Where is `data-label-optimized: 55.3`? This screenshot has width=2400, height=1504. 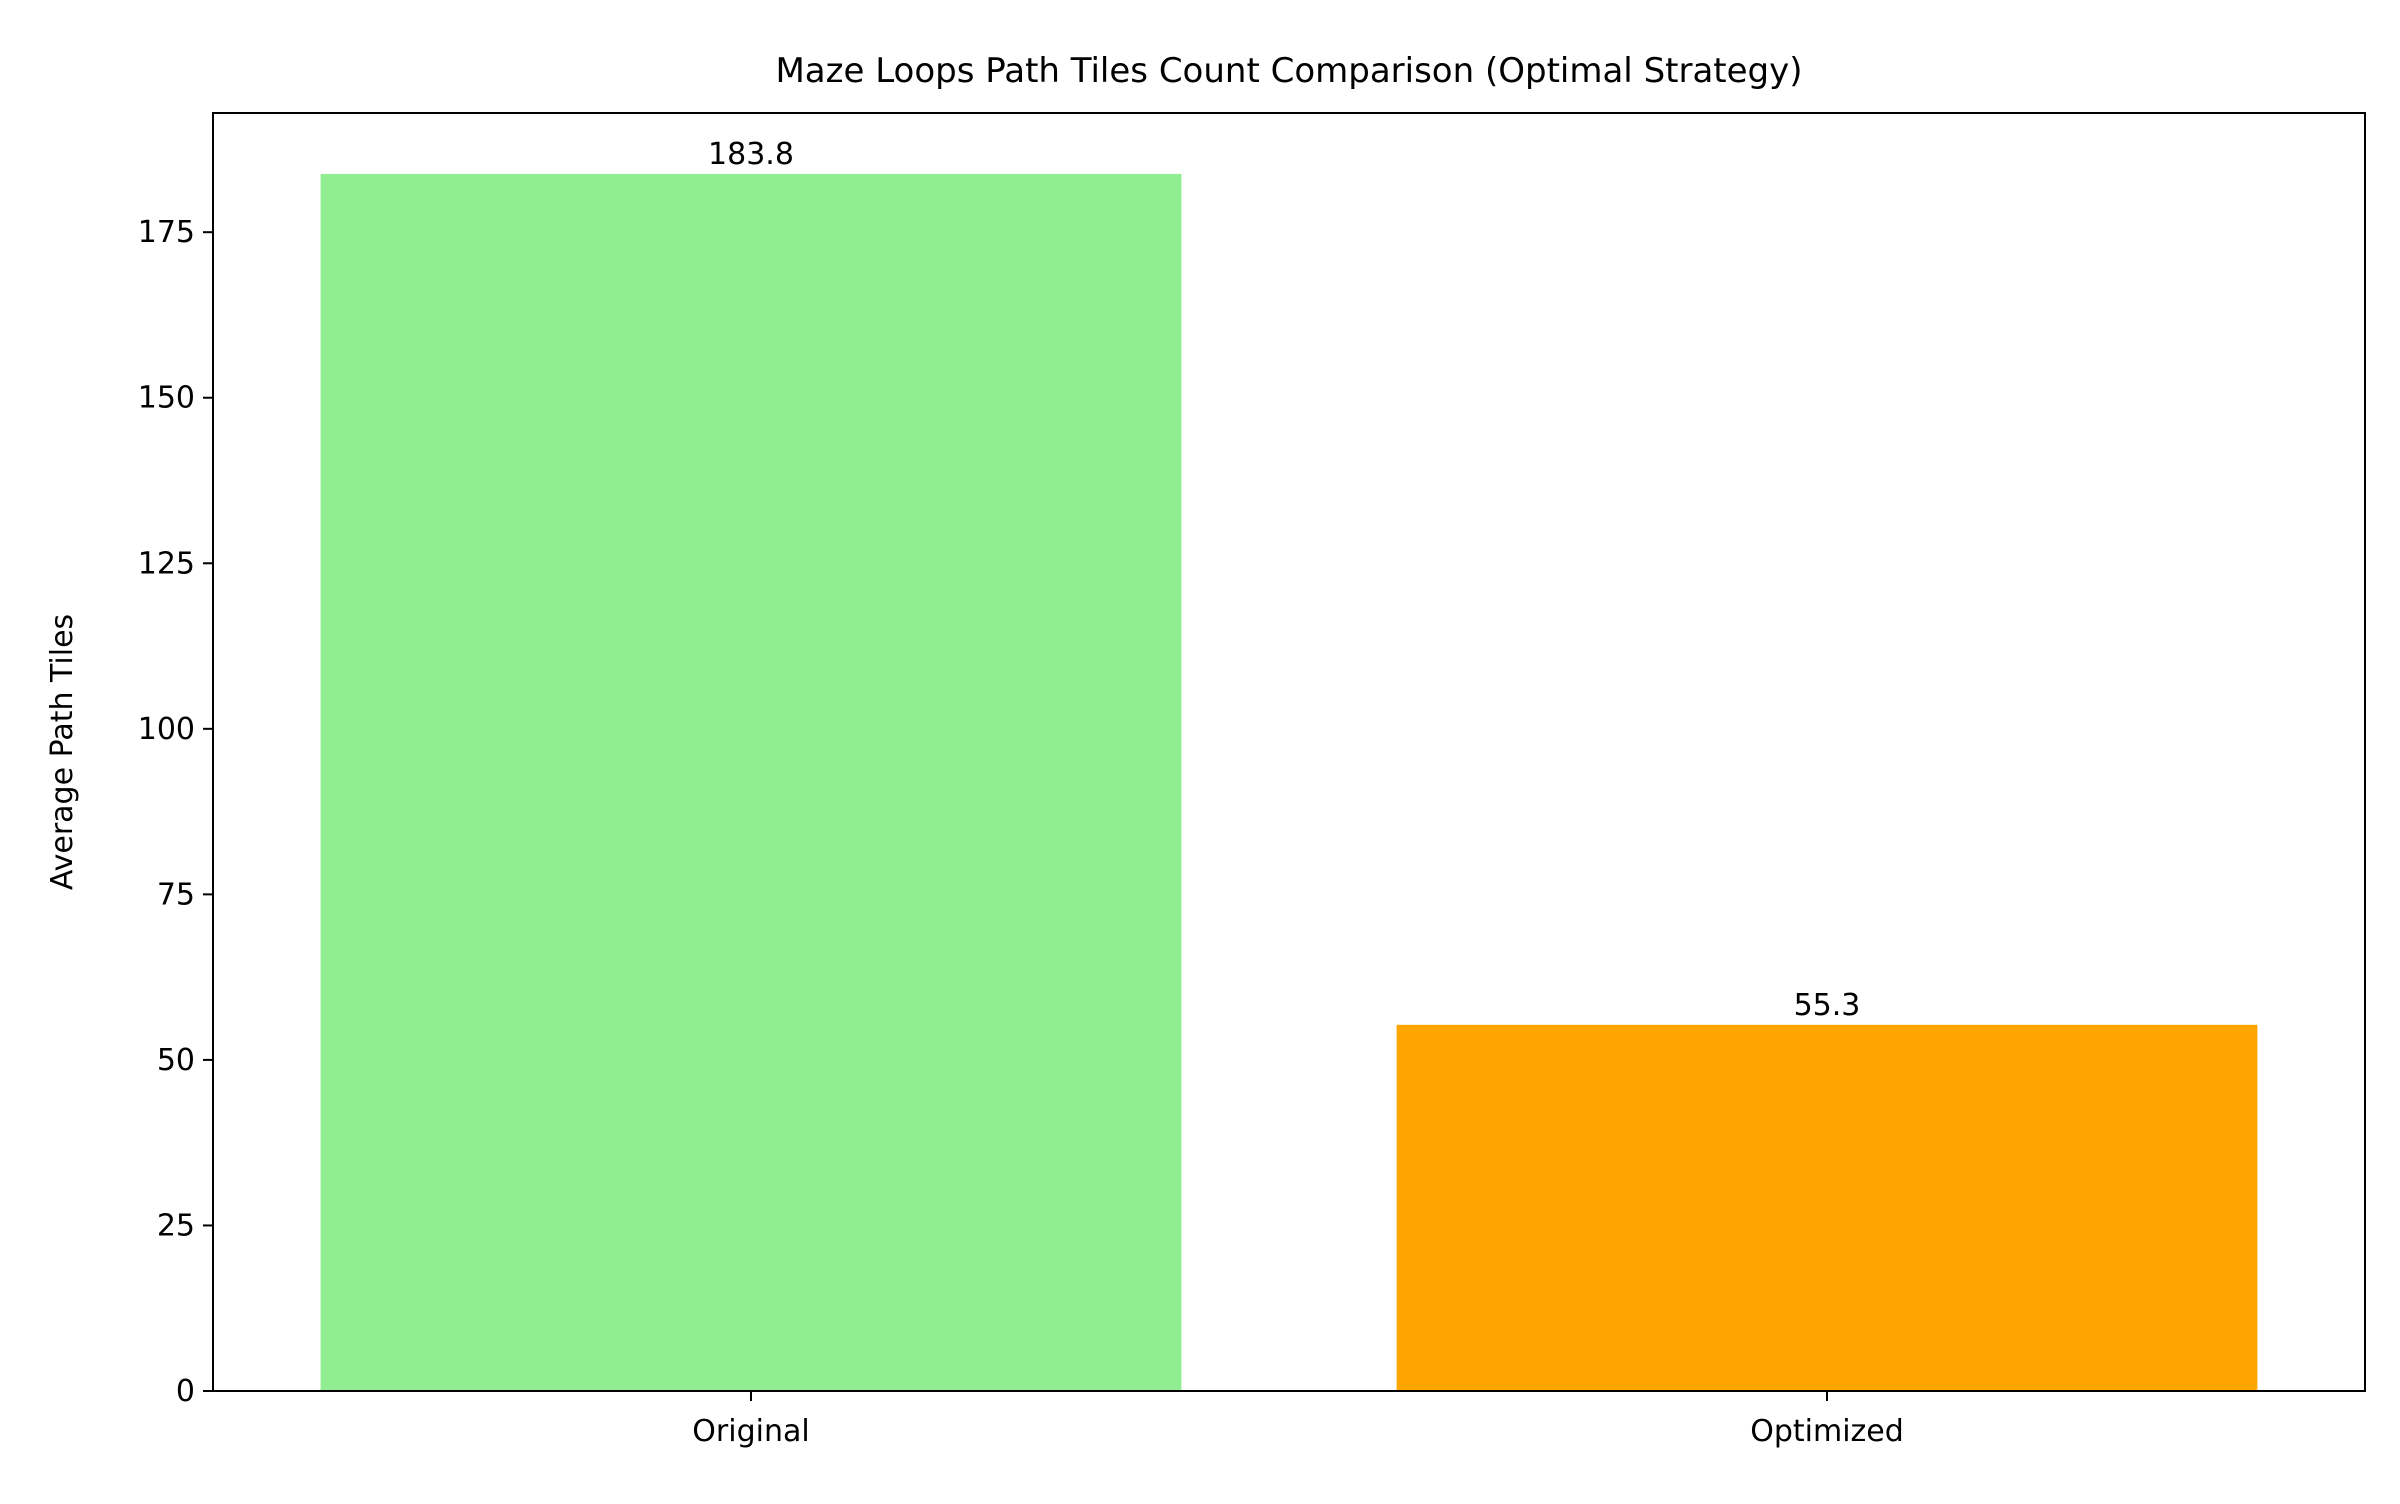 data-label-optimized: 55.3 is located at coordinates (1827, 1005).